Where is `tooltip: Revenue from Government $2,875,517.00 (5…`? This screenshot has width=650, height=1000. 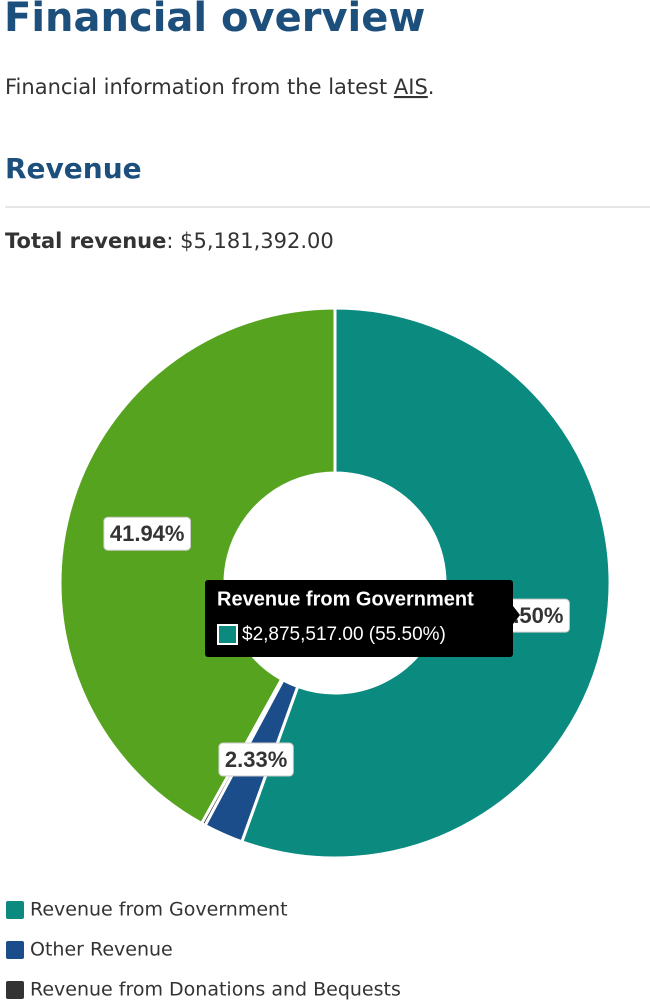
tooltip: Revenue from Government $2,875,517.00 (5… is located at coordinates (362, 618).